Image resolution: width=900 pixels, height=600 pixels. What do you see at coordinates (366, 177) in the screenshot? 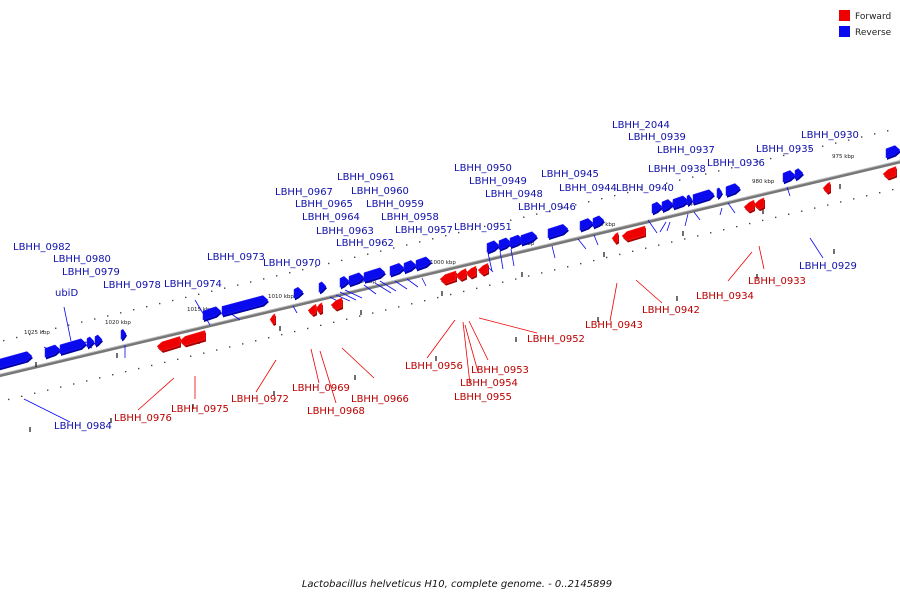
I see `reverse-gene-label: LBHH_0961` at bounding box center [366, 177].